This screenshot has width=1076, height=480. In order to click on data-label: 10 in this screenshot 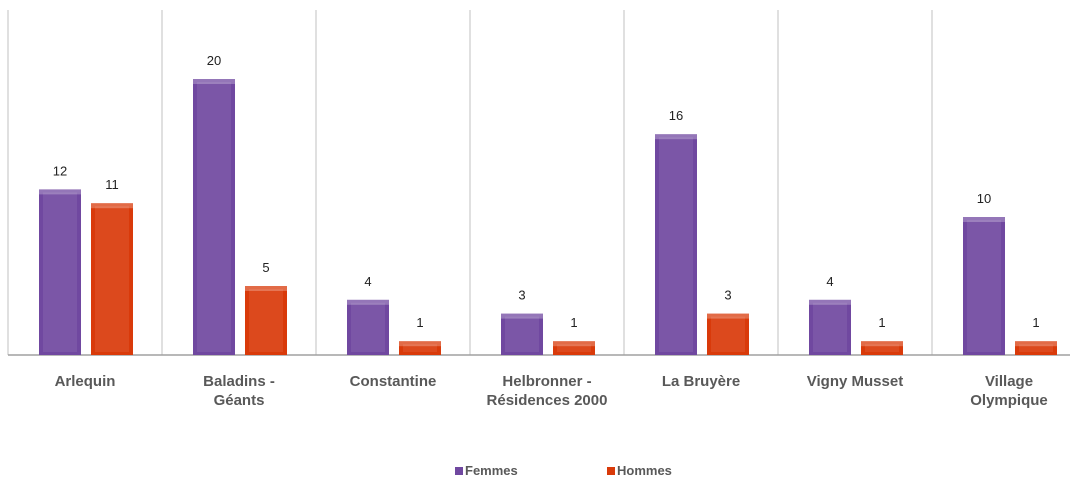, I will do `click(984, 198)`.